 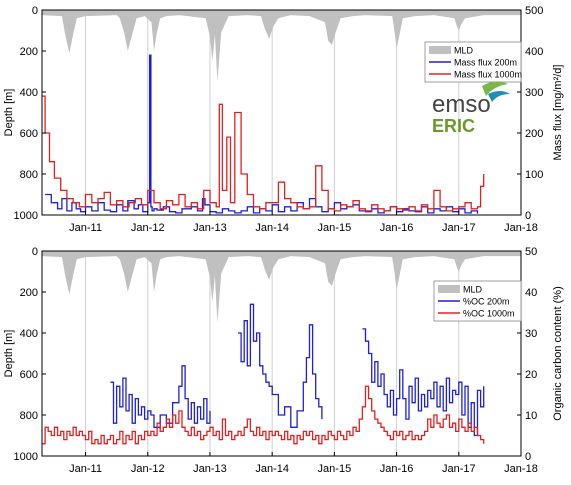 What do you see at coordinates (486, 302) in the screenshot?
I see `legend-label: %OC 200m` at bounding box center [486, 302].